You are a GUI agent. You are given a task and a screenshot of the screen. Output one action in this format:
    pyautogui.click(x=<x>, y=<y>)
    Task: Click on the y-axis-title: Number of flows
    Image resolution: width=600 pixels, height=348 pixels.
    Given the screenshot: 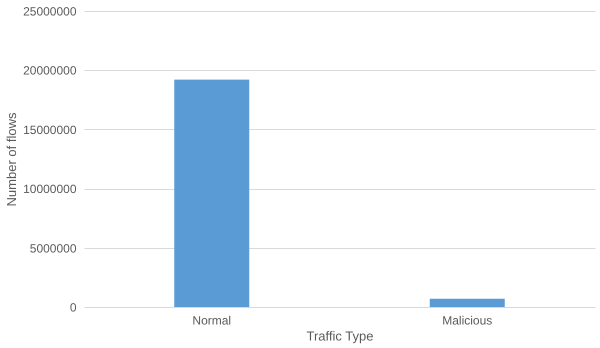 What is the action you would take?
    pyautogui.click(x=12, y=159)
    